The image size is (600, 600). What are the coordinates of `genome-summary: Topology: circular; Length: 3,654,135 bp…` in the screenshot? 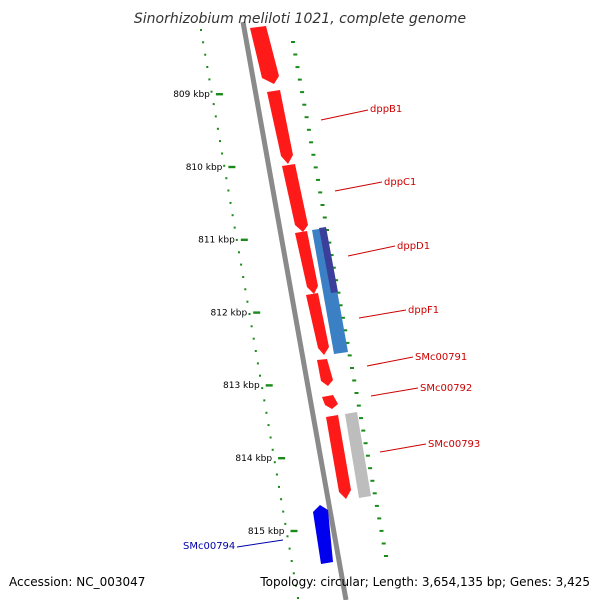 It's located at (424, 582).